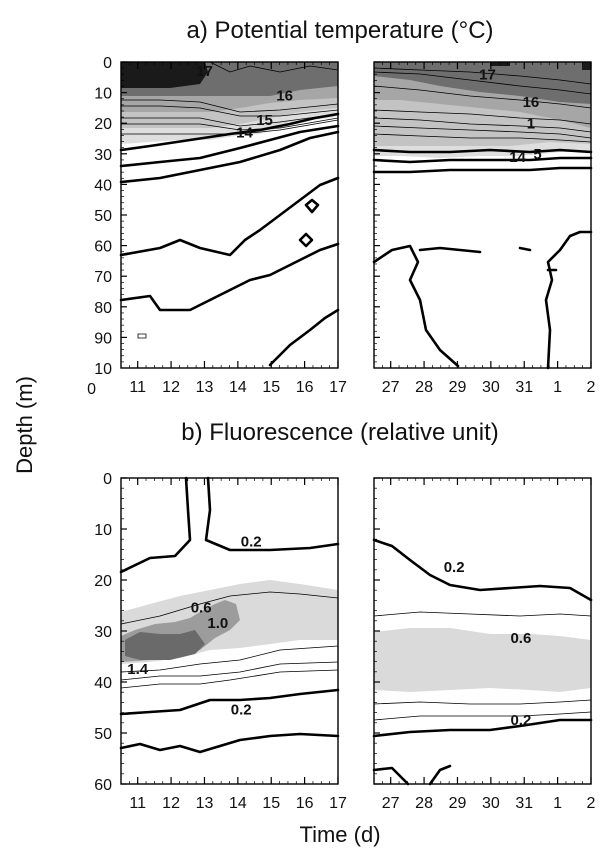 This screenshot has height=850, width=600. Describe the element at coordinates (165, 645) in the screenshot. I see `band-14-b1` at that location.